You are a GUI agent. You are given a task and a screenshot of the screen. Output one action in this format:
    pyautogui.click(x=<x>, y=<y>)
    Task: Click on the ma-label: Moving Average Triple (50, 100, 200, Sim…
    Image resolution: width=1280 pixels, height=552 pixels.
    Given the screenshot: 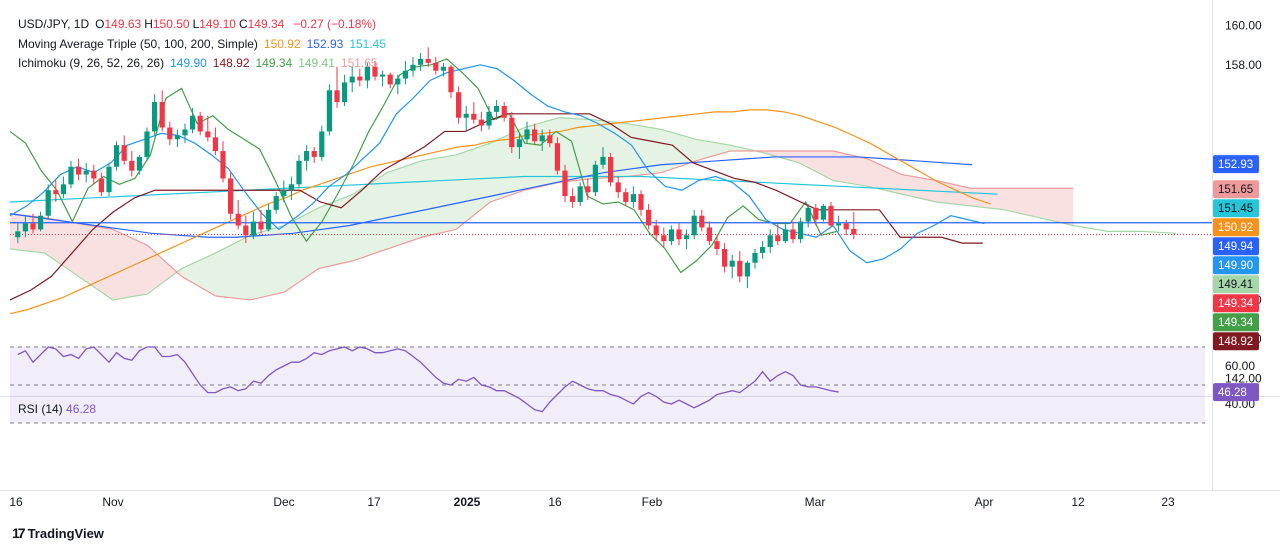 What is the action you would take?
    pyautogui.click(x=138, y=44)
    